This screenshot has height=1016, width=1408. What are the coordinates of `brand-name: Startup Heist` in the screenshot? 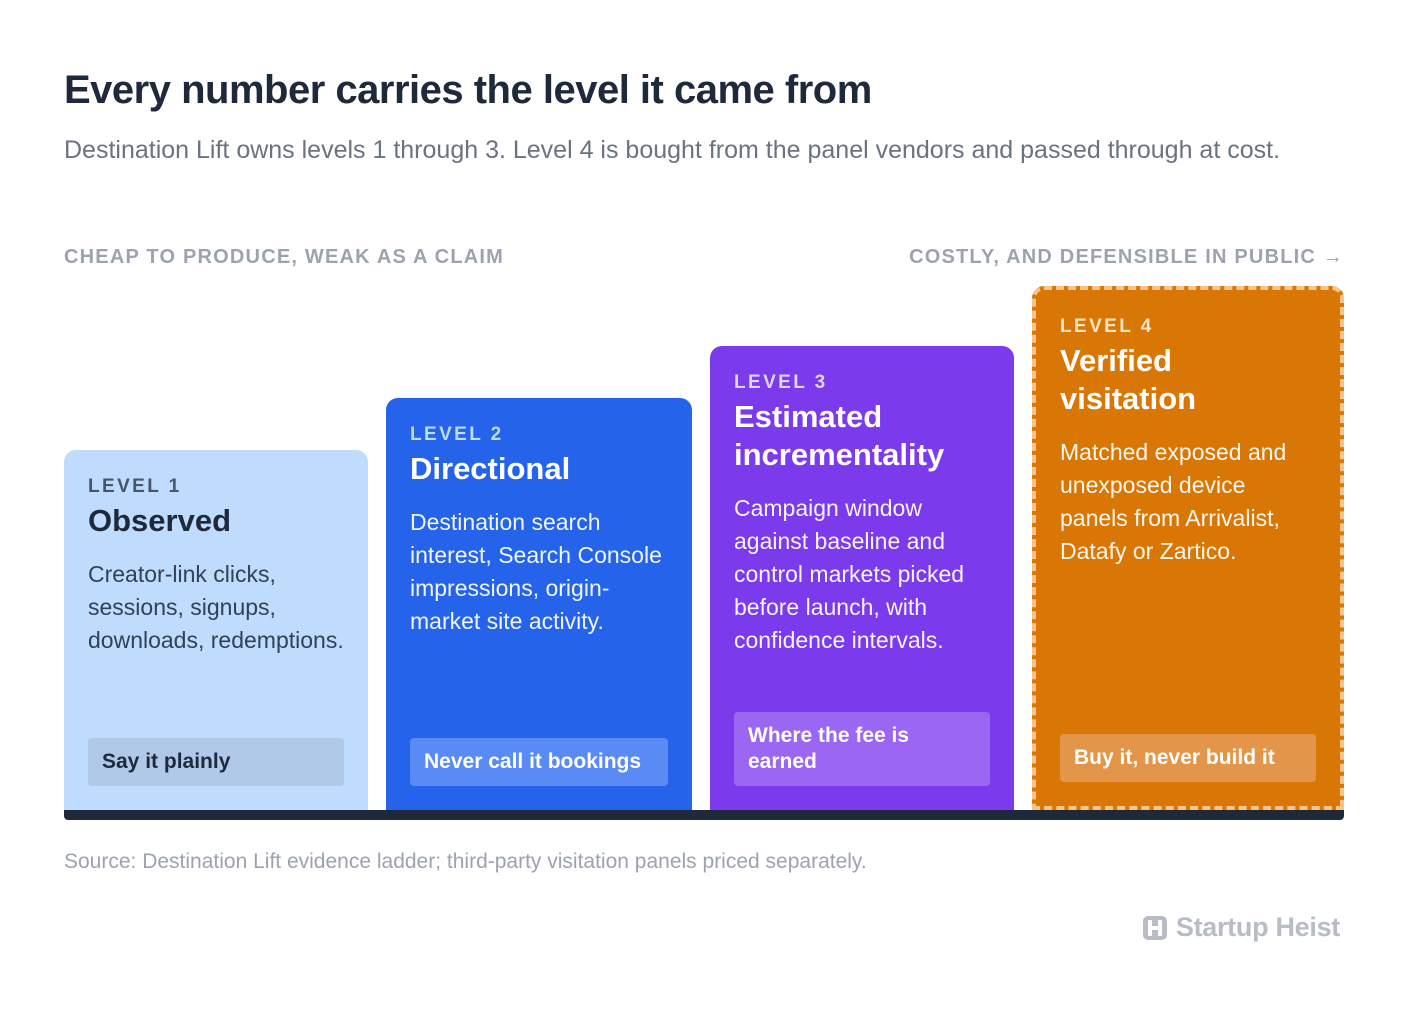 It's located at (1257, 927).